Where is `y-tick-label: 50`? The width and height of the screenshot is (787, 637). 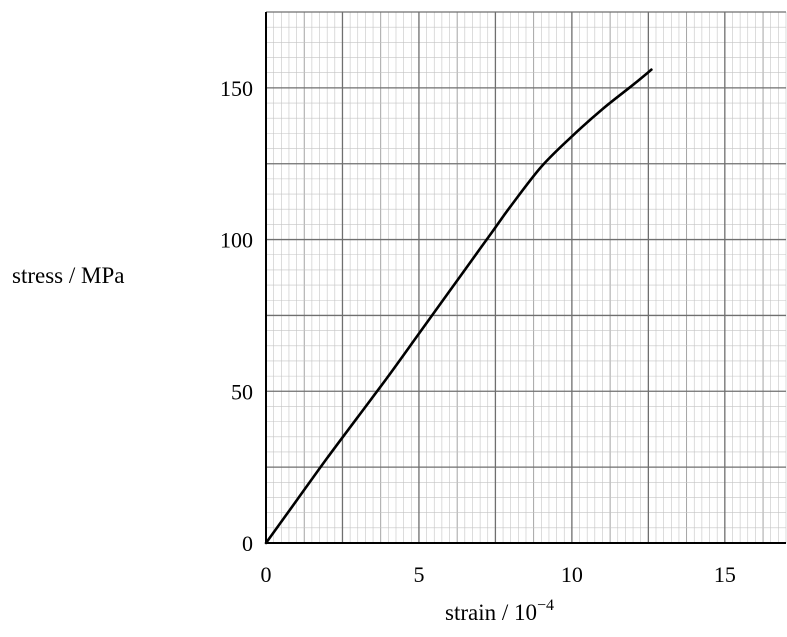 y-tick-label: 50 is located at coordinates (242, 391).